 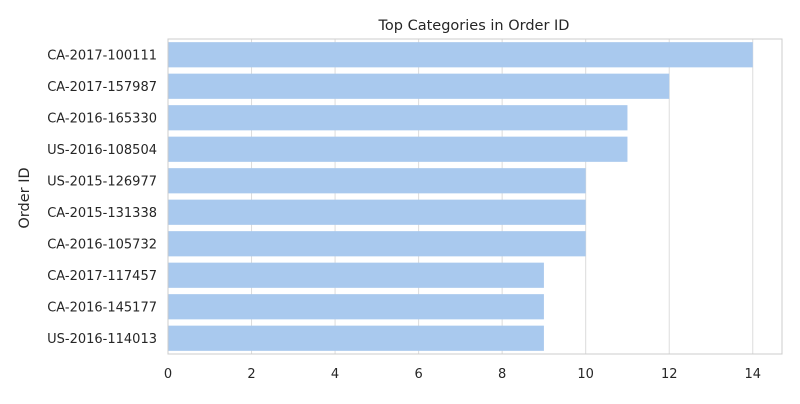 What do you see at coordinates (102, 339) in the screenshot?
I see `y-tick-label: US-2016-114013` at bounding box center [102, 339].